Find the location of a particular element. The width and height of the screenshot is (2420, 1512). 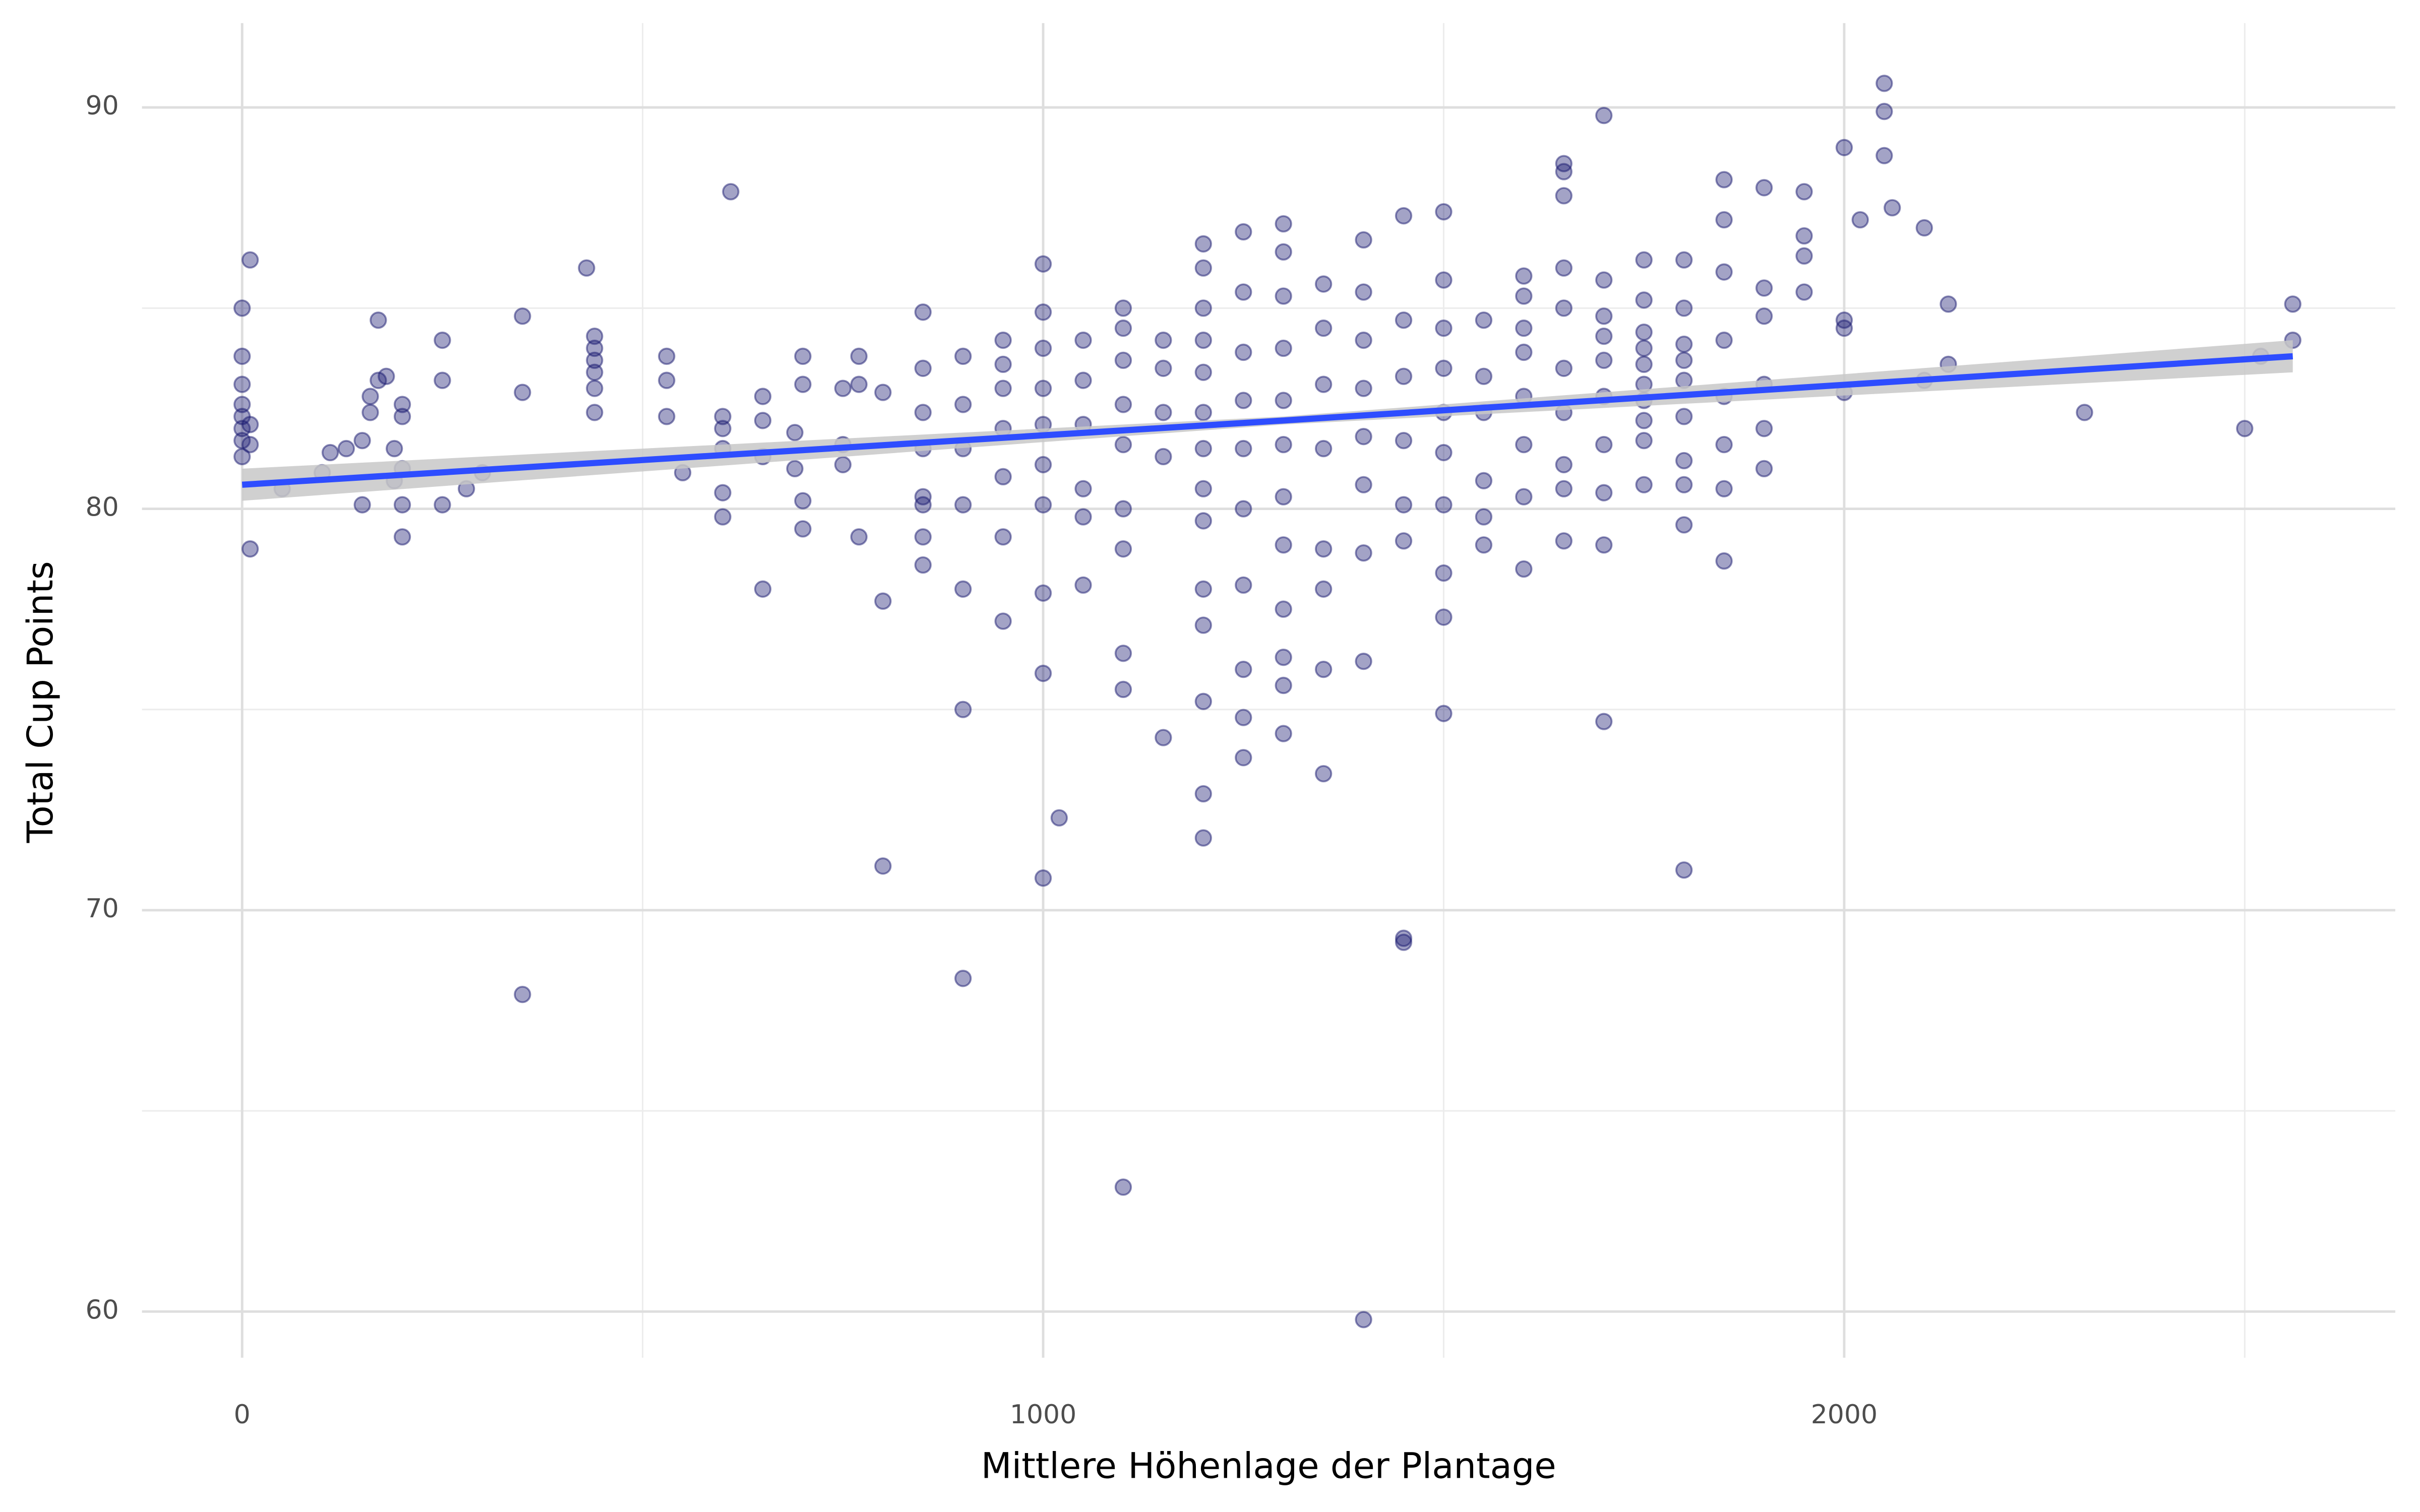

y-tick-label: 80 is located at coordinates (101, 507).